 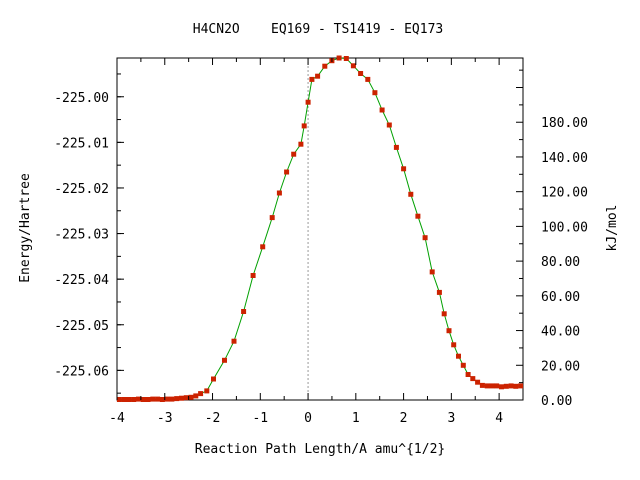 What do you see at coordinates (308, 418) in the screenshot?
I see `x-tick-label: 0` at bounding box center [308, 418].